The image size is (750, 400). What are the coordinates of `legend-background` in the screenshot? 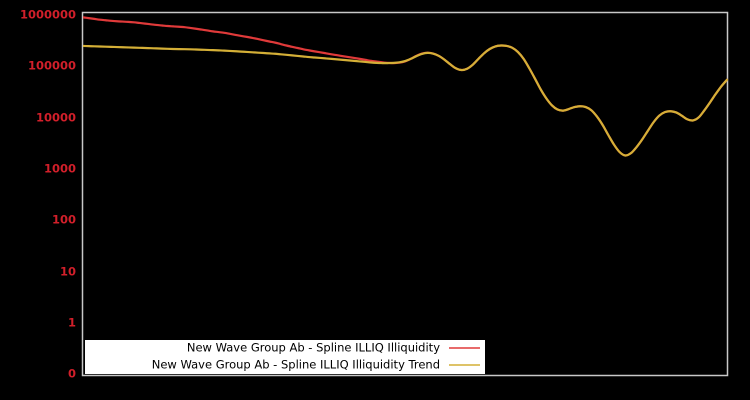 It's located at (285, 357).